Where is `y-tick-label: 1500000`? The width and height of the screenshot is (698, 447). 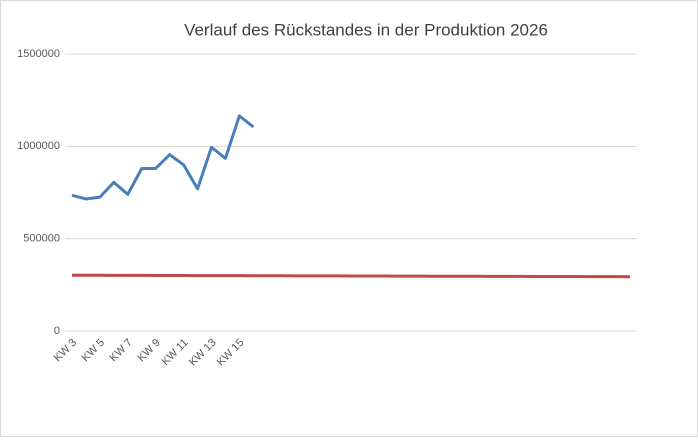
y-tick-label: 1500000 is located at coordinates (38, 54).